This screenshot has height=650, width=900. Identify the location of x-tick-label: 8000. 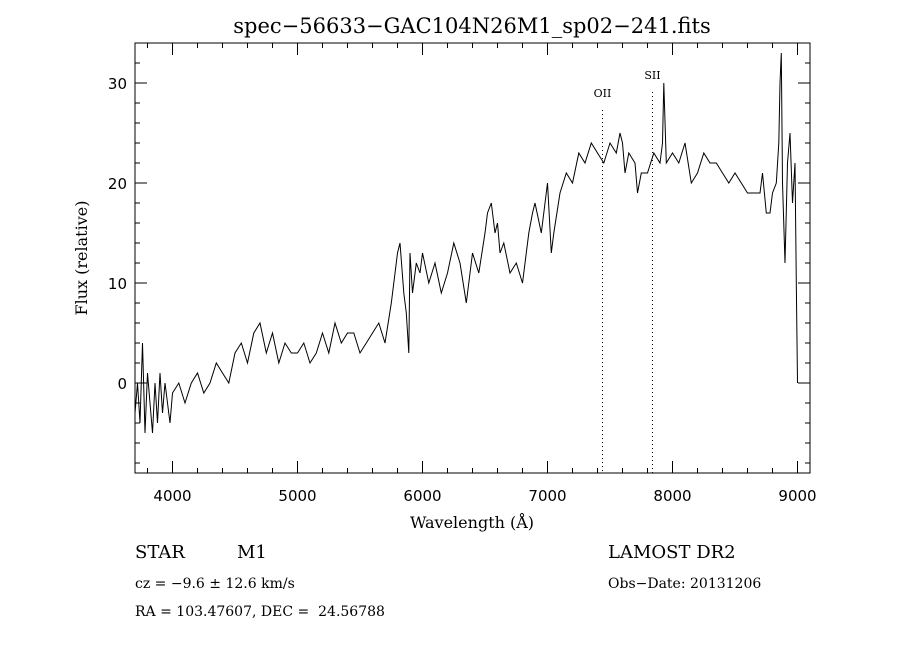
(672, 496).